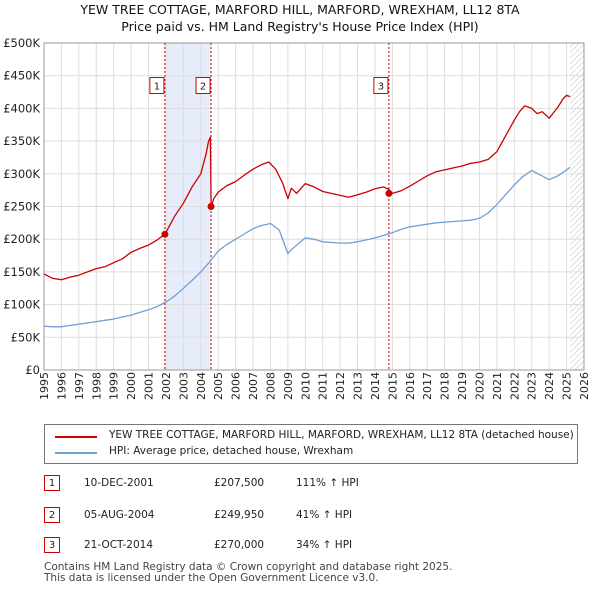 This screenshot has height=590, width=600. What do you see at coordinates (323, 386) in the screenshot?
I see `x-tick-label: 2011` at bounding box center [323, 386].